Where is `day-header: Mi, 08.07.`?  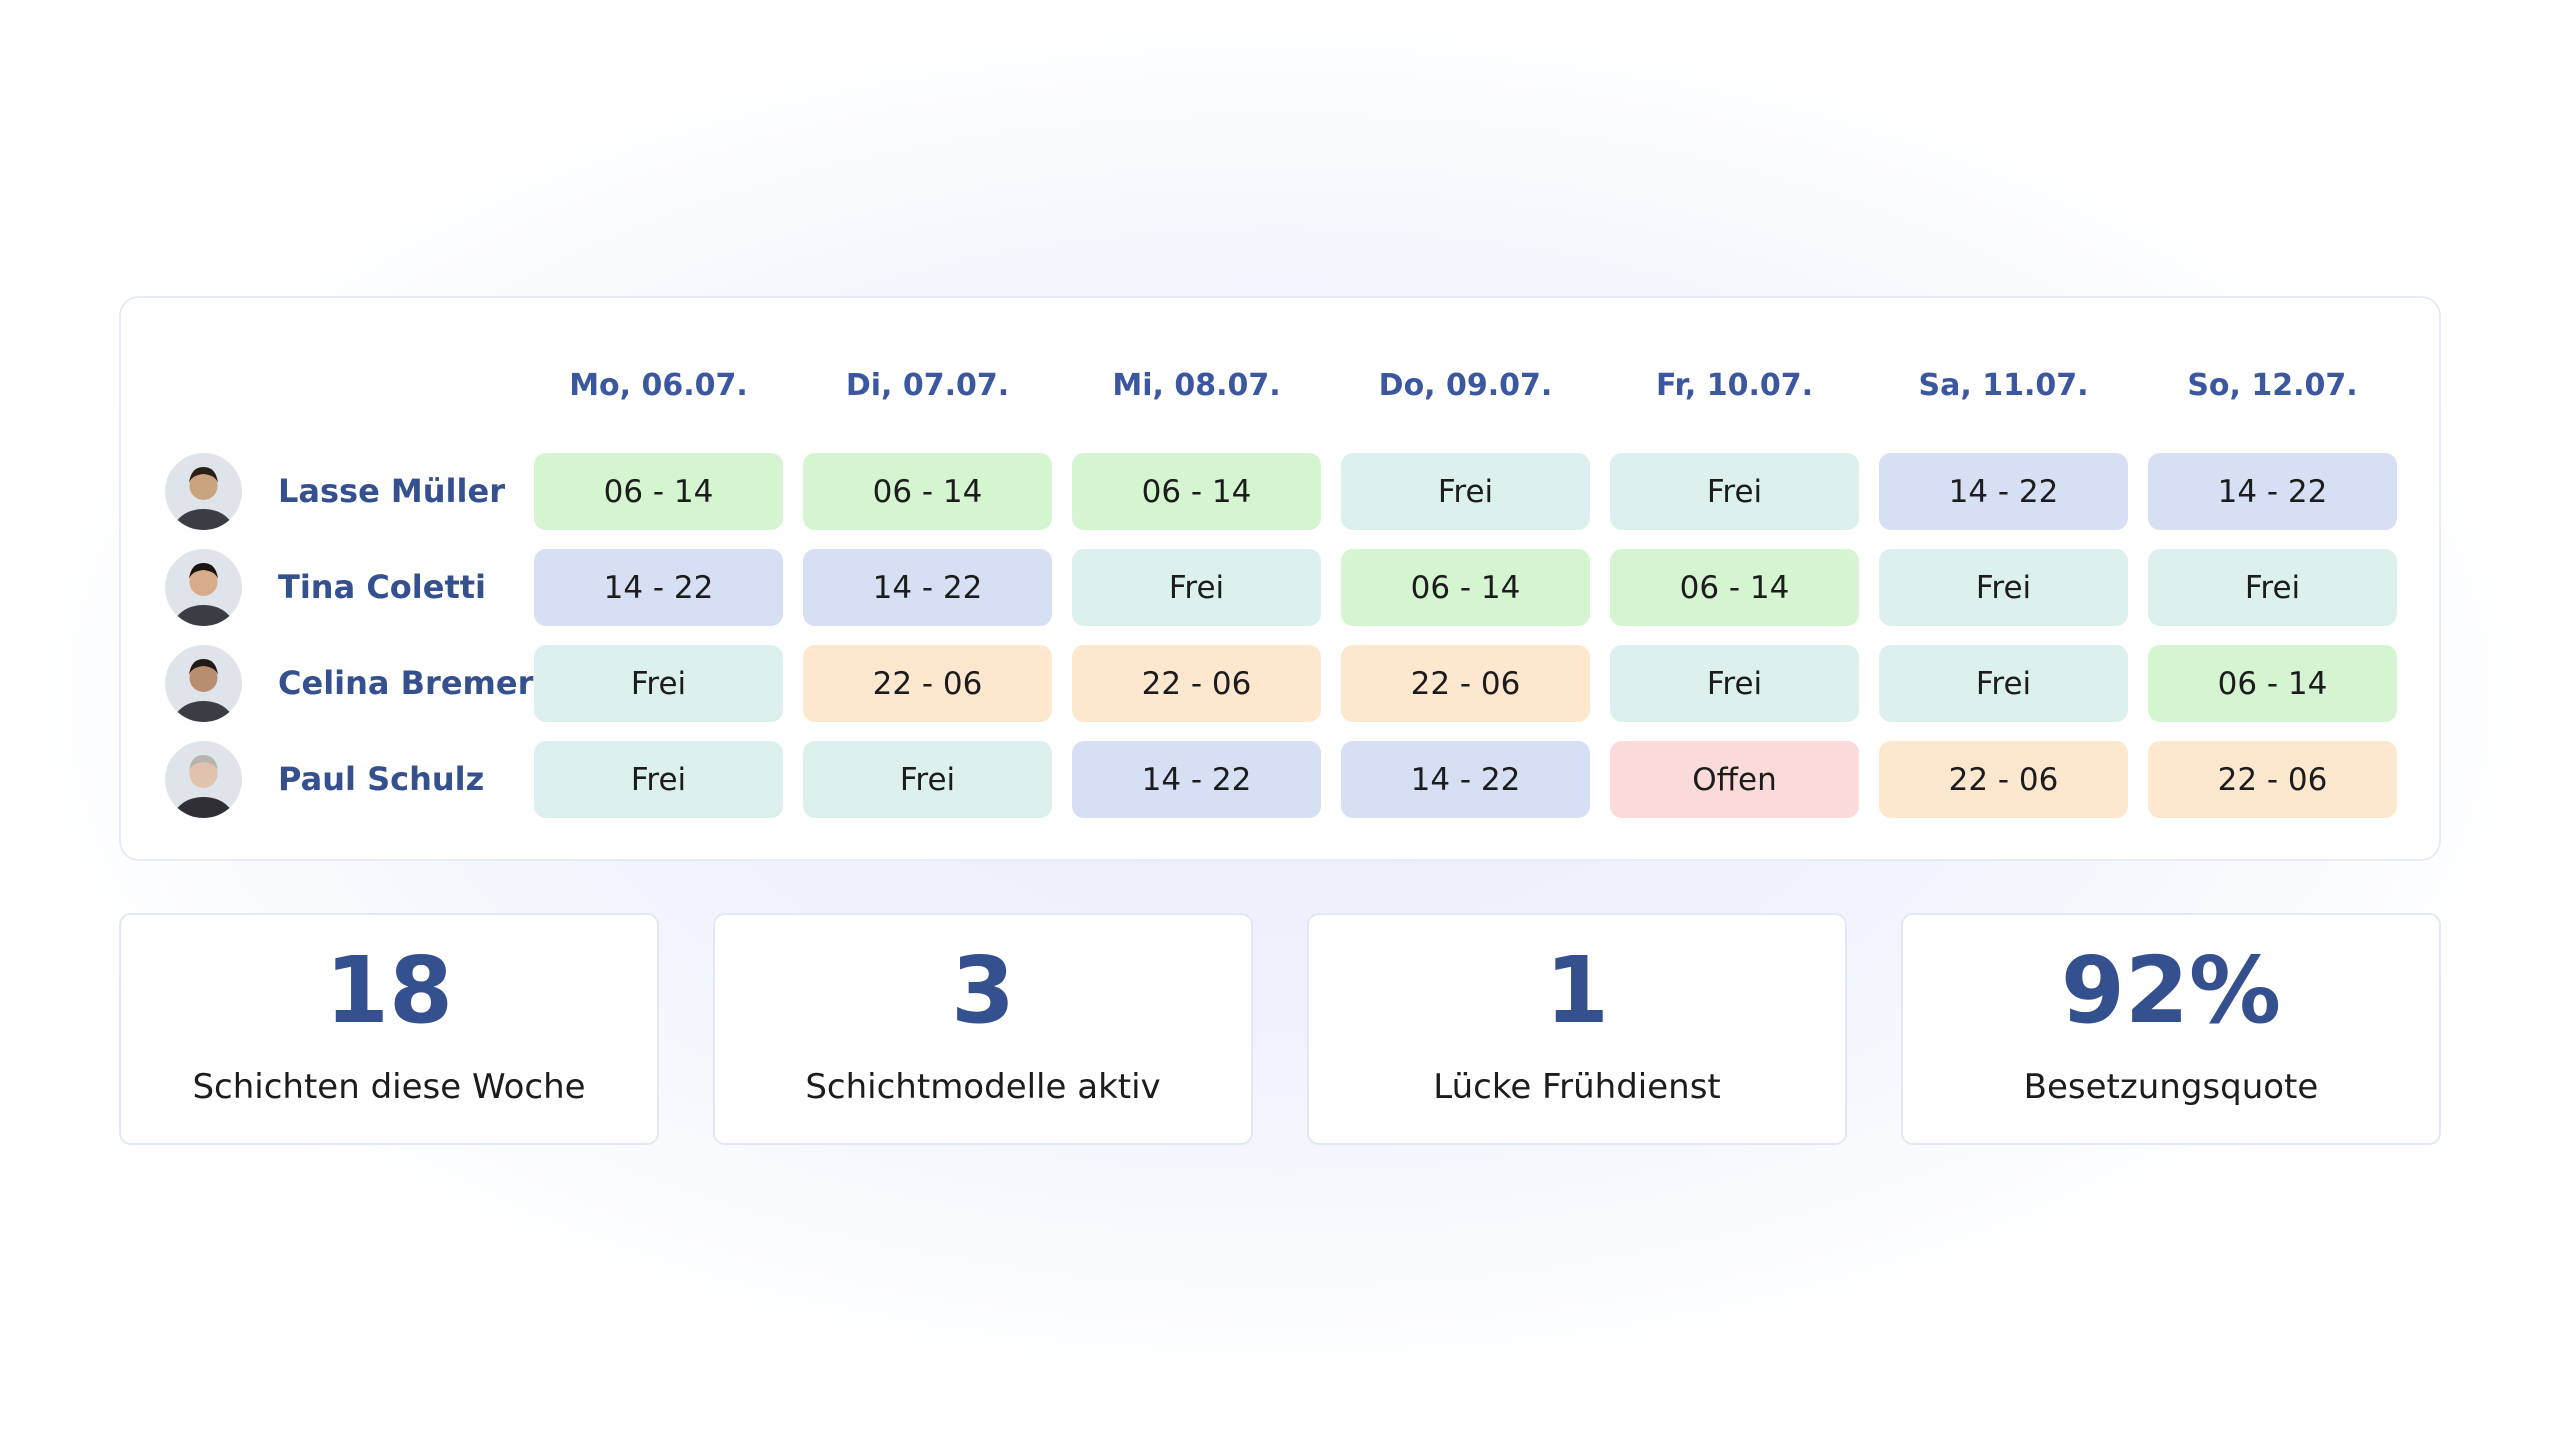 day-header: Mi, 08.07. is located at coordinates (1196, 385).